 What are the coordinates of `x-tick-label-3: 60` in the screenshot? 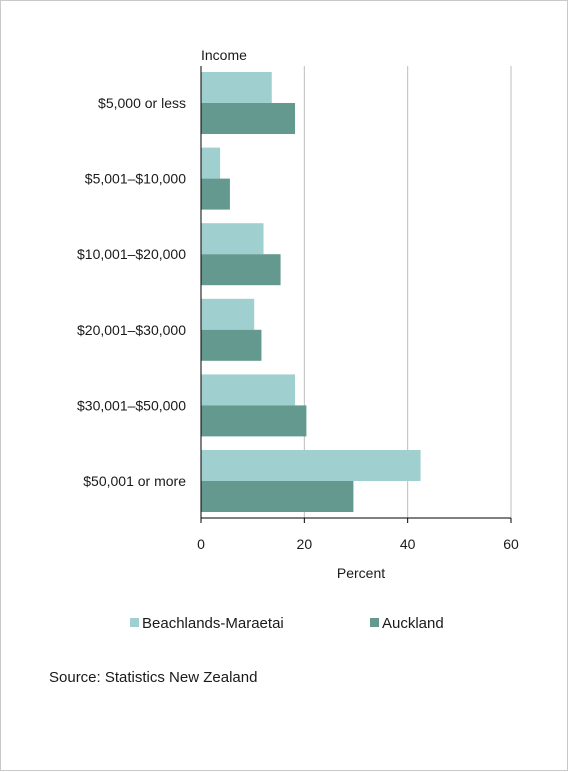 It's located at (511, 544).